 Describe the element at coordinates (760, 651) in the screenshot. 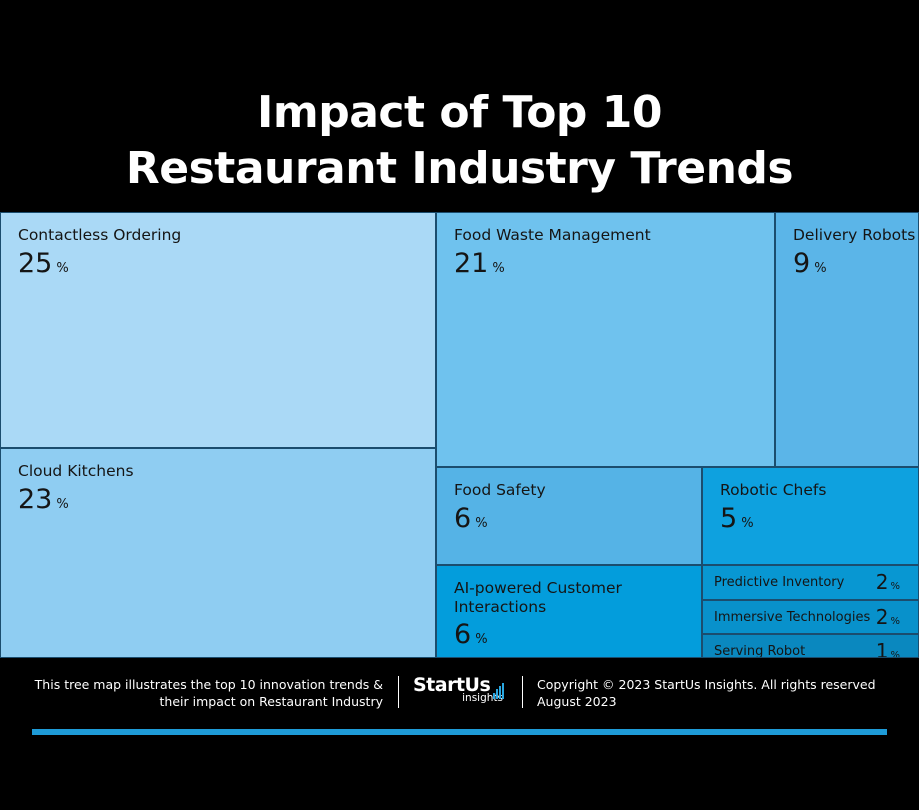

I see `tile-label: Serving Robot` at that location.